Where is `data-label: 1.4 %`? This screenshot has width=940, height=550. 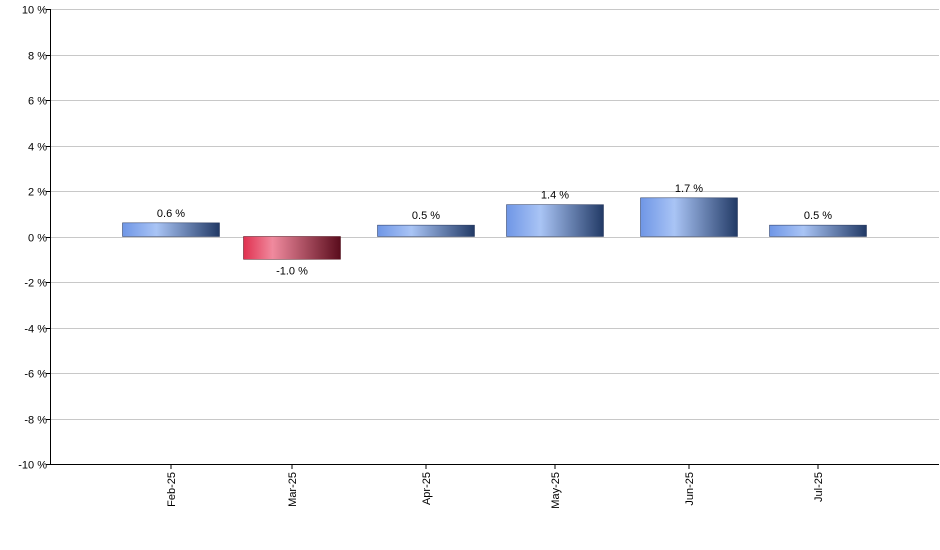 data-label: 1.4 % is located at coordinates (555, 196).